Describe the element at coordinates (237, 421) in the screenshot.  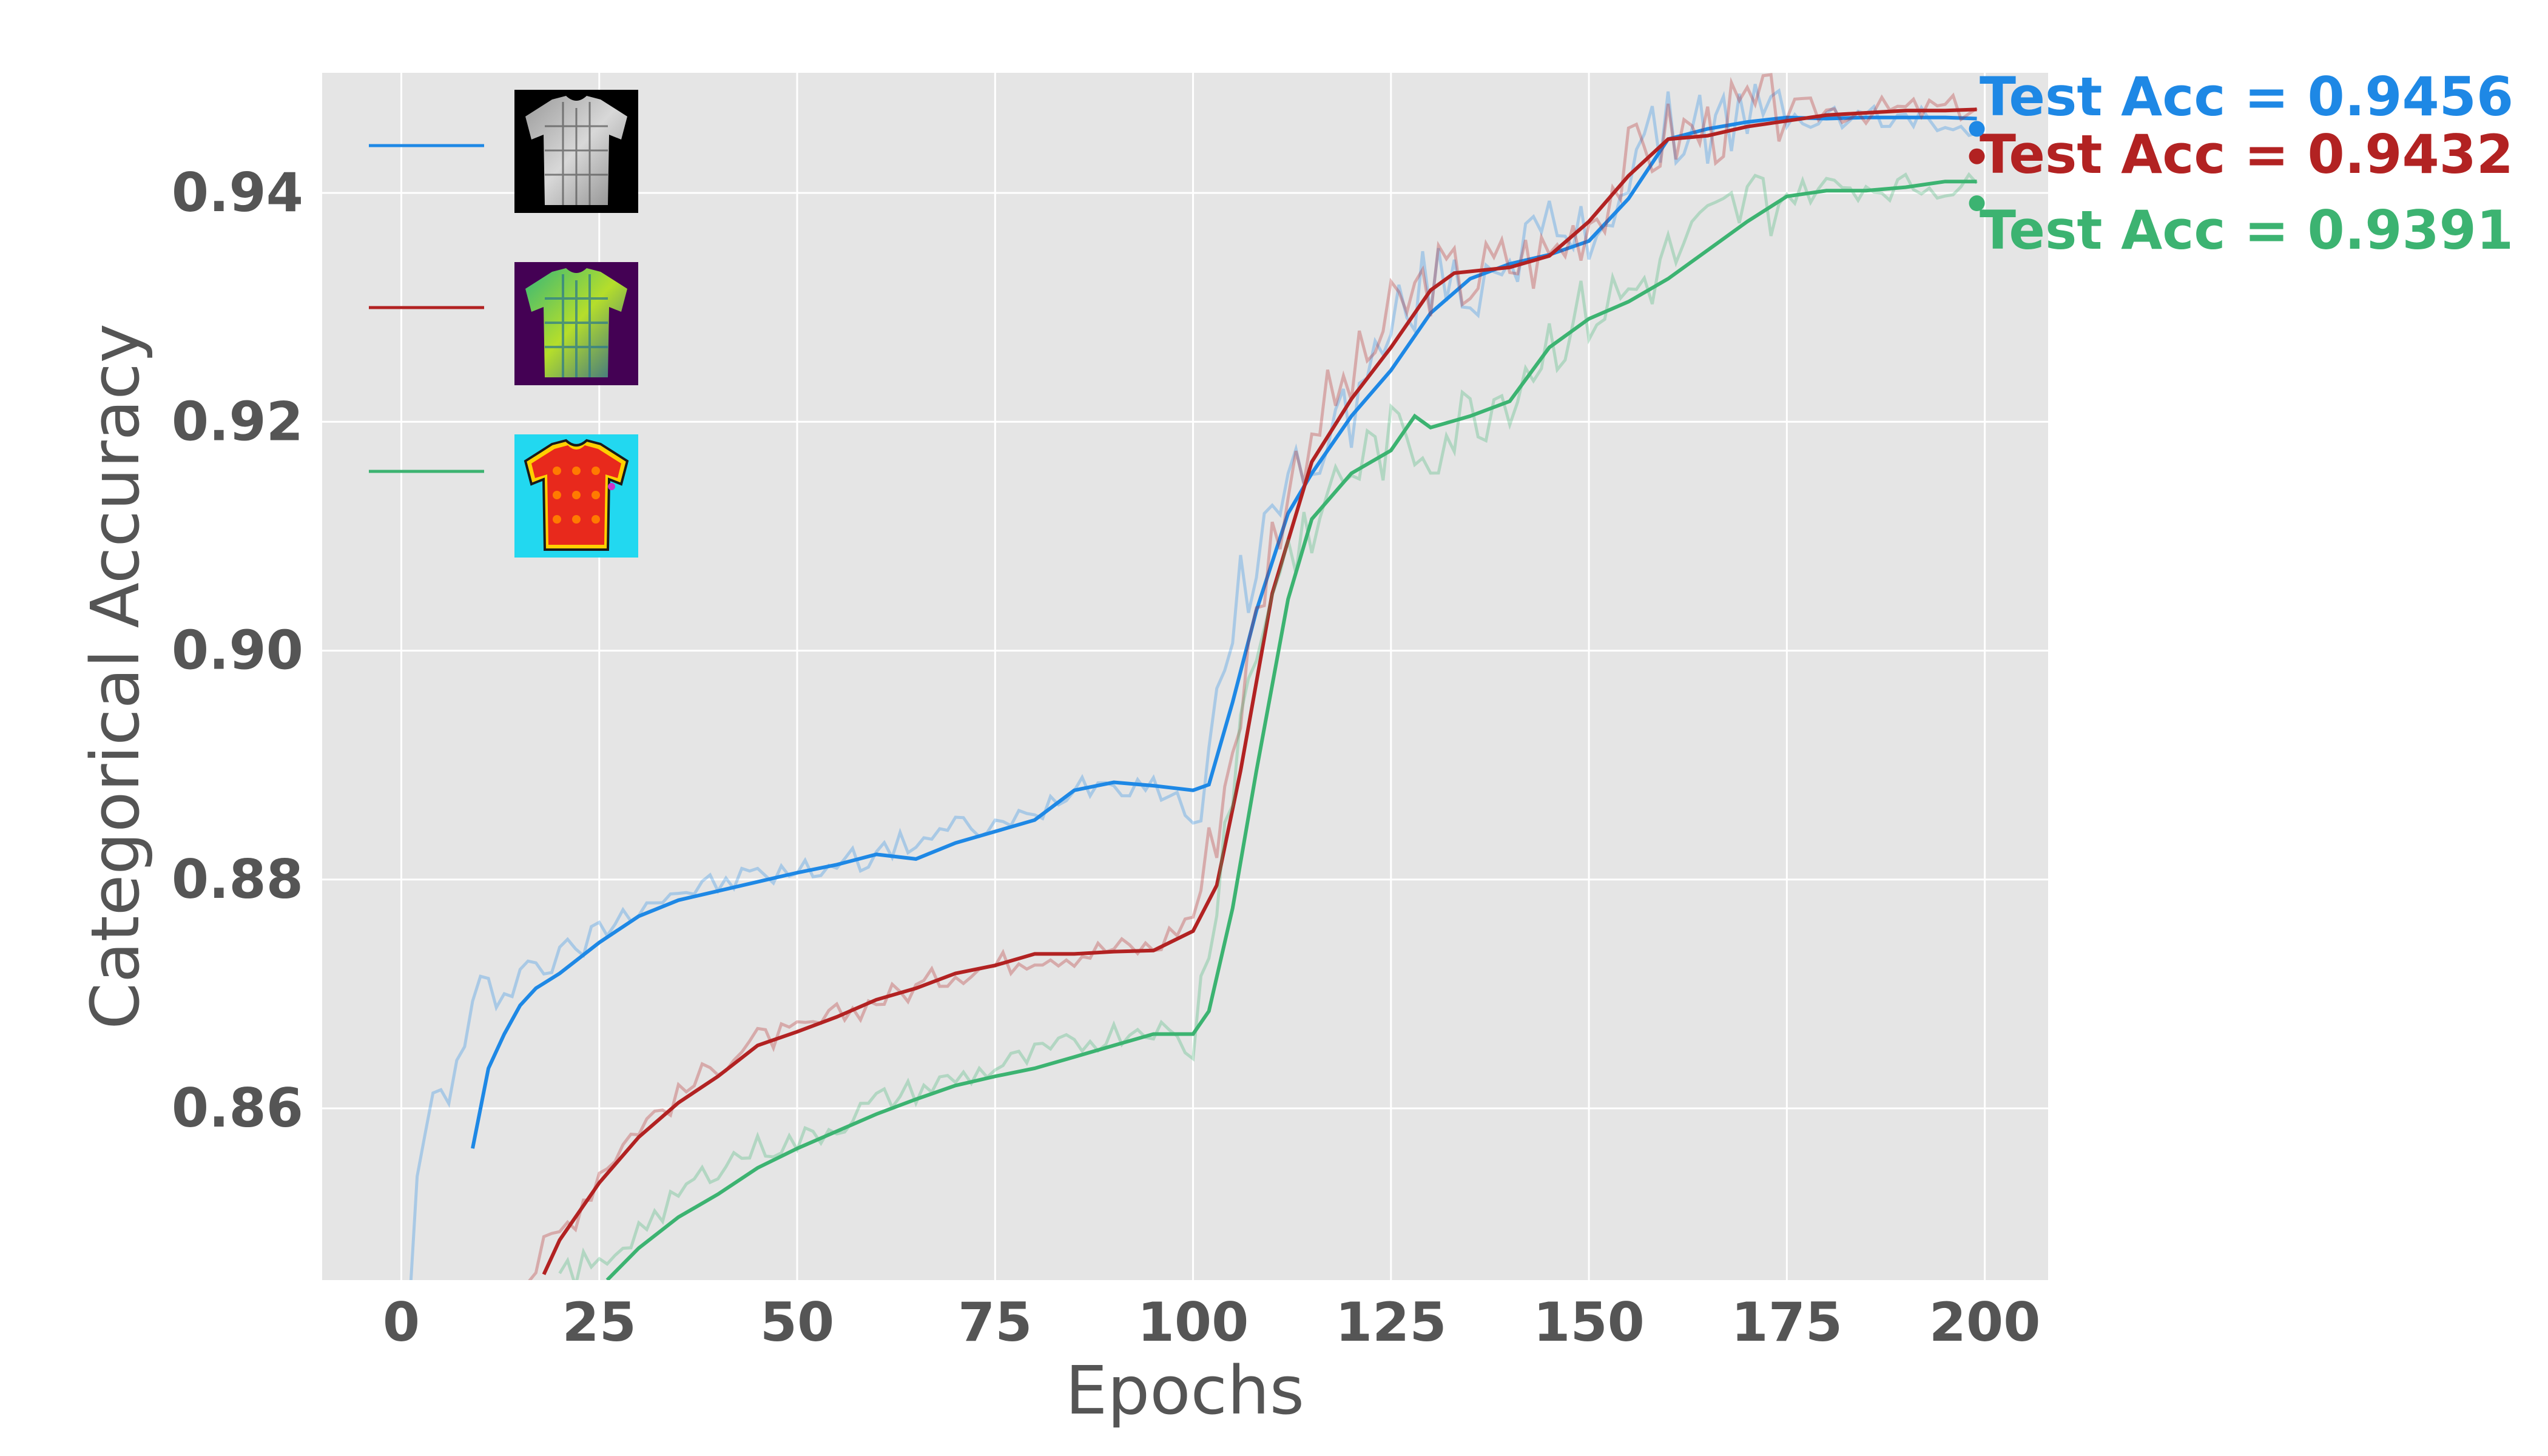
I see `y-tick-label: 0.92` at that location.